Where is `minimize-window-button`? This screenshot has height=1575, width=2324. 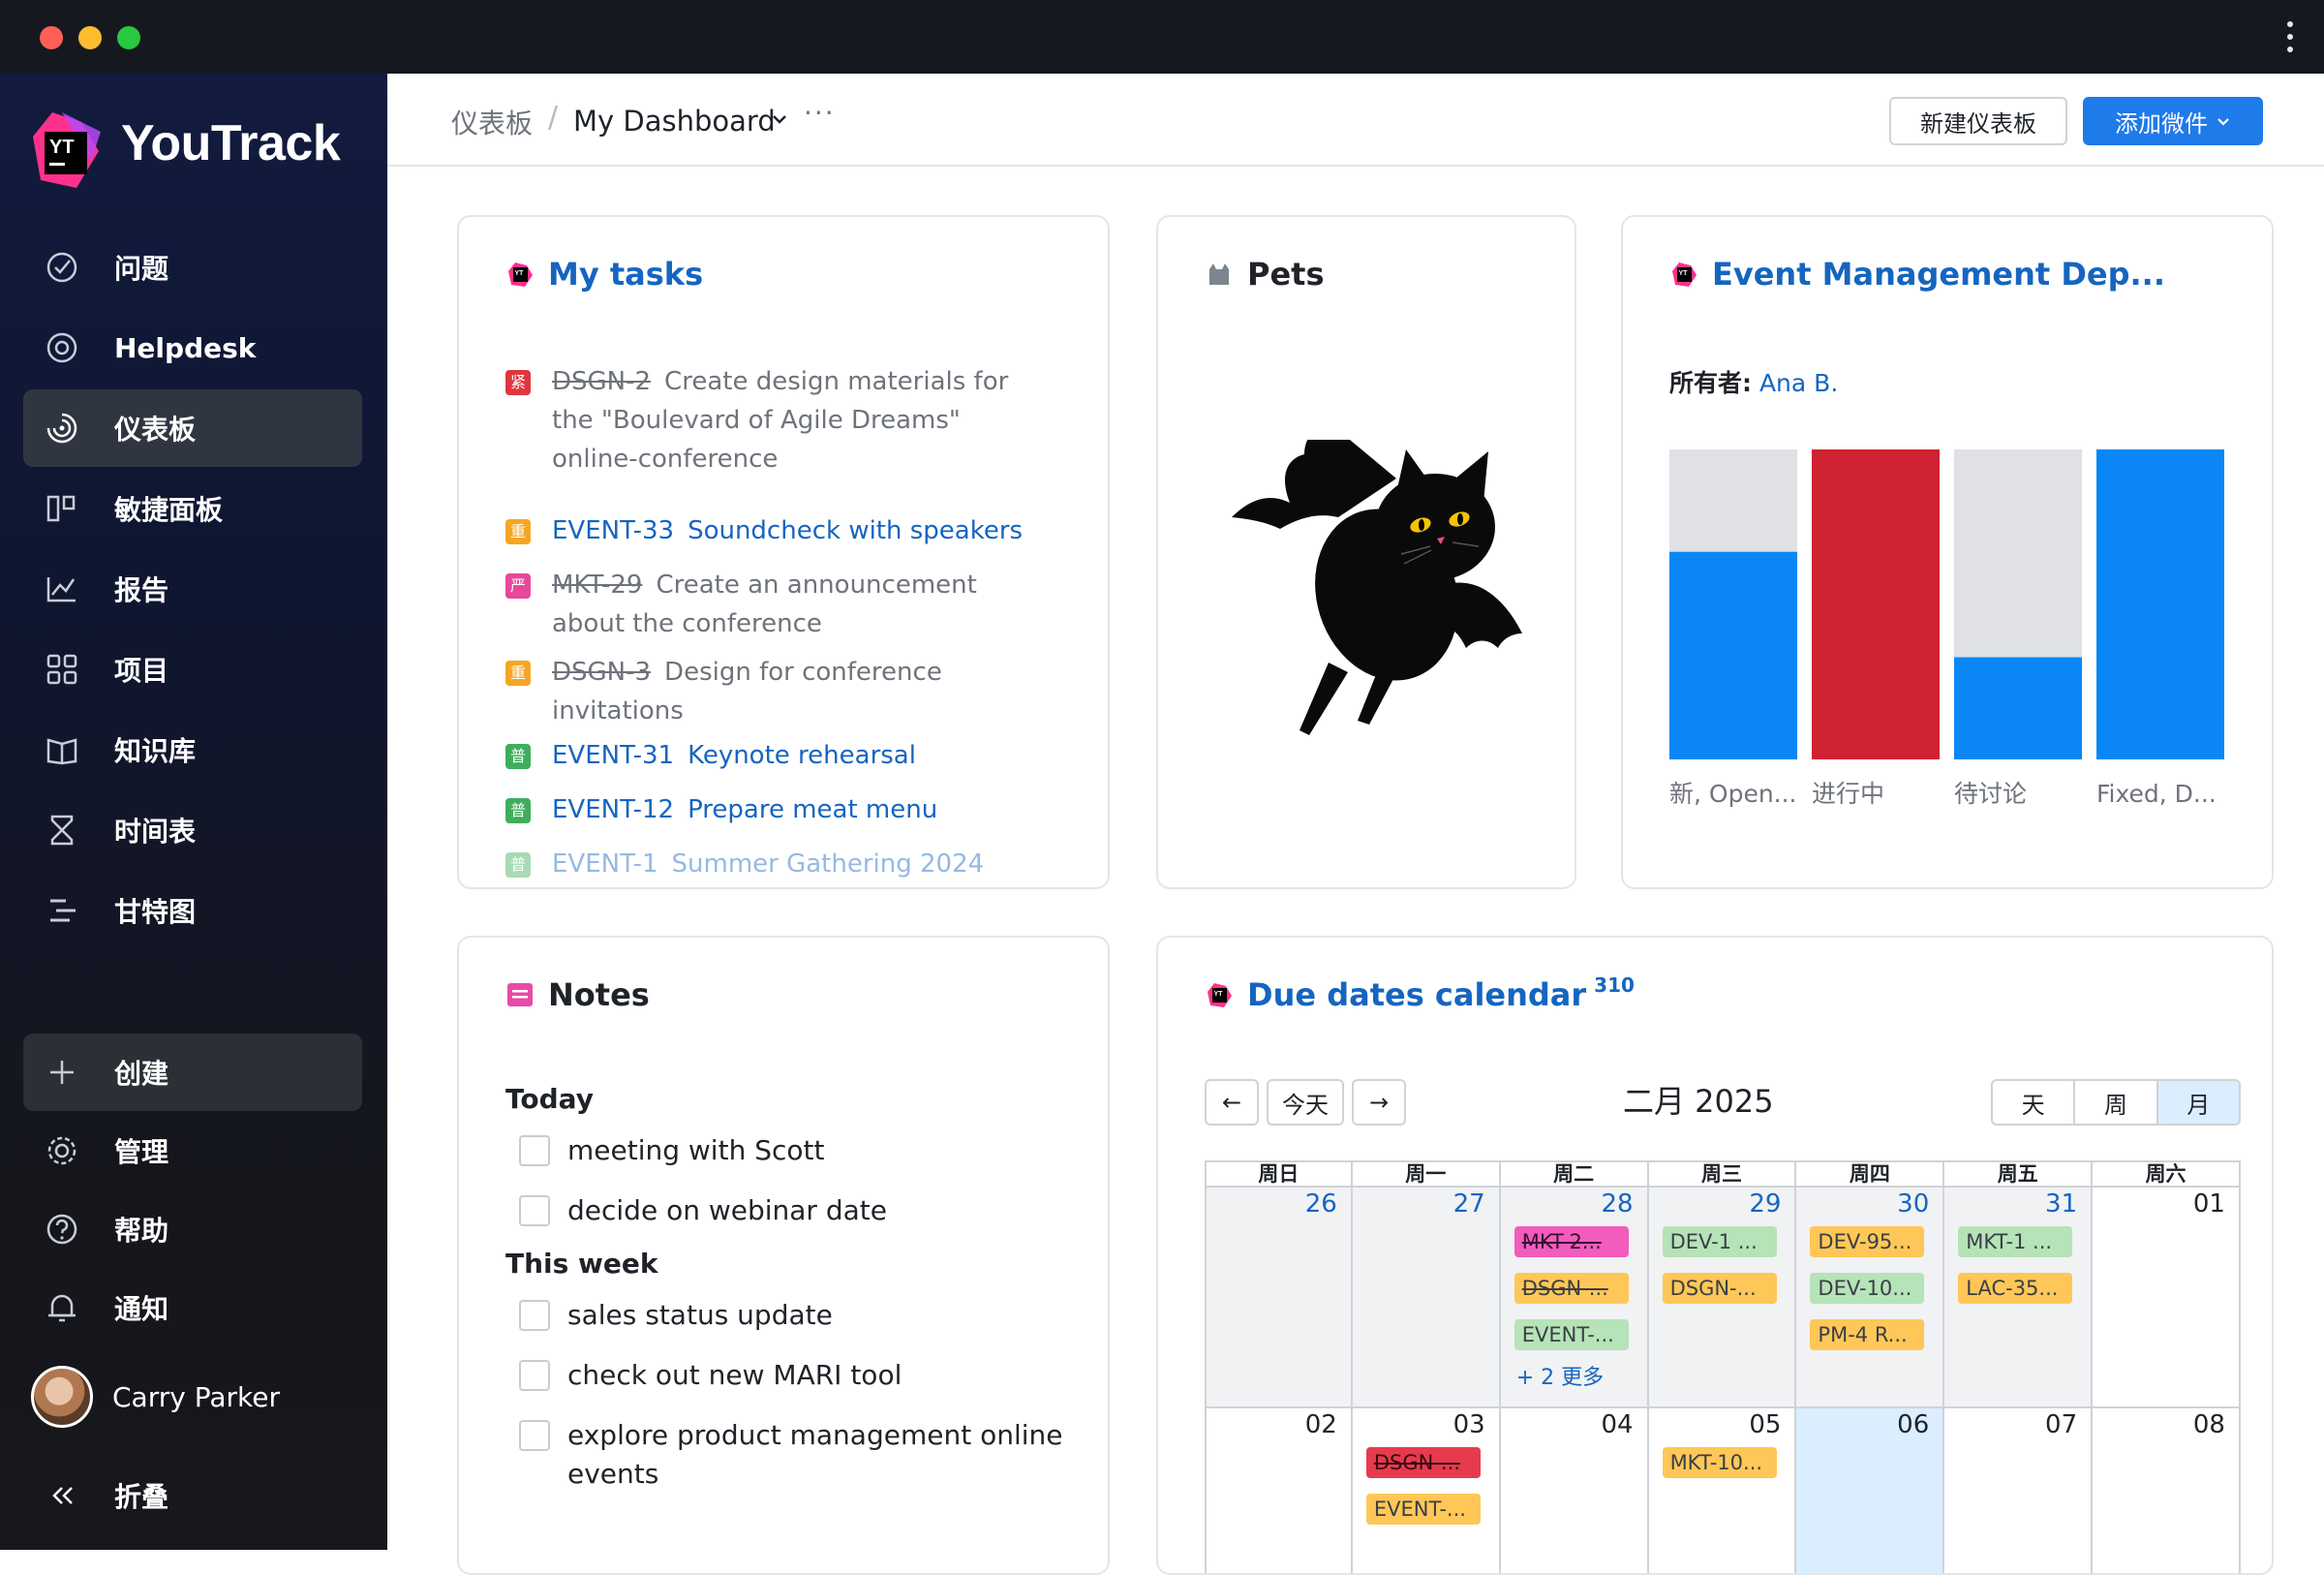
minimize-window-button is located at coordinates (90, 37).